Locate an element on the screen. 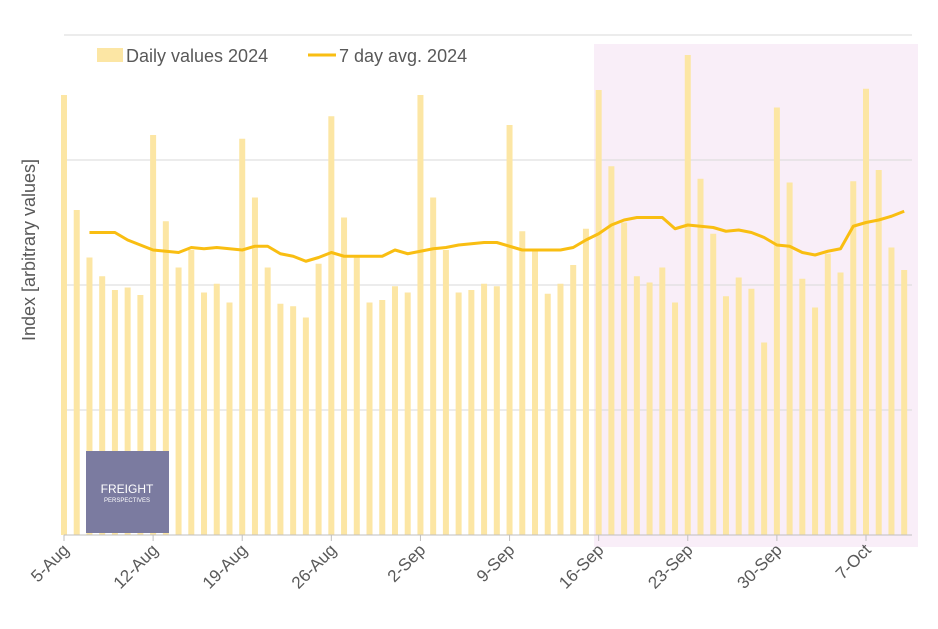 Image resolution: width=938 pixels, height=629 pixels. legend-label: 7 day avg. 2024 is located at coordinates (403, 56).